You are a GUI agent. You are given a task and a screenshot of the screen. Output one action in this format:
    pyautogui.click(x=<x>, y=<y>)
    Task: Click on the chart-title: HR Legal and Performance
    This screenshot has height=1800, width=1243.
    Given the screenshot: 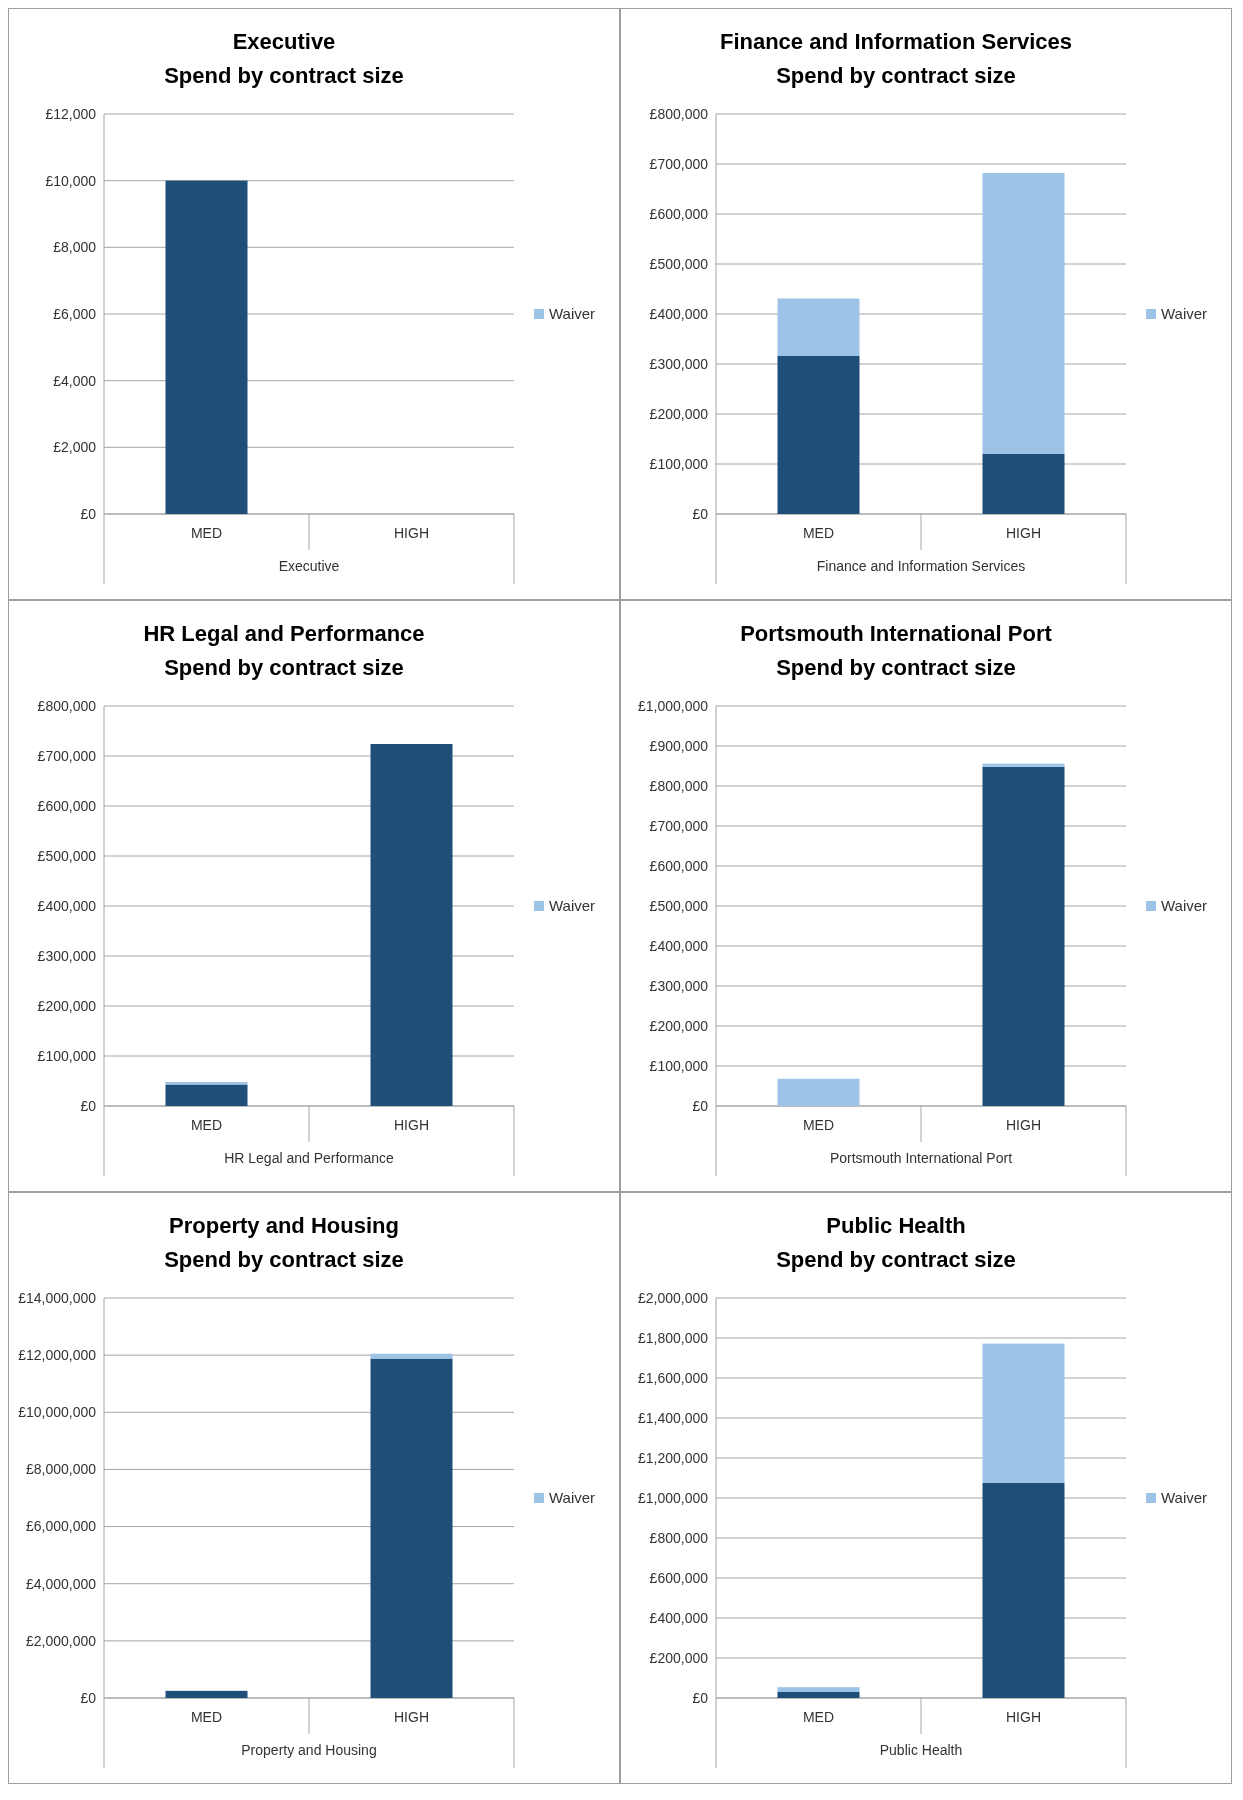 What is the action you would take?
    pyautogui.click(x=284, y=633)
    